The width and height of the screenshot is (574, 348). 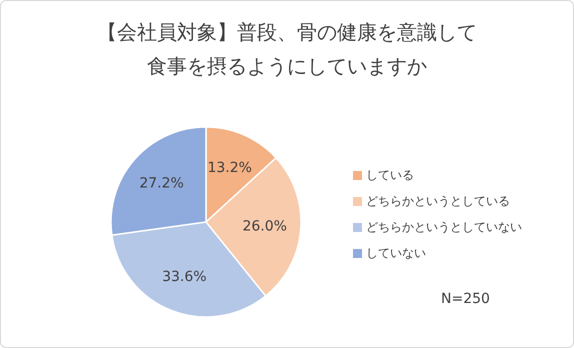 I want to click on legend-label: していない, so click(x=396, y=253).